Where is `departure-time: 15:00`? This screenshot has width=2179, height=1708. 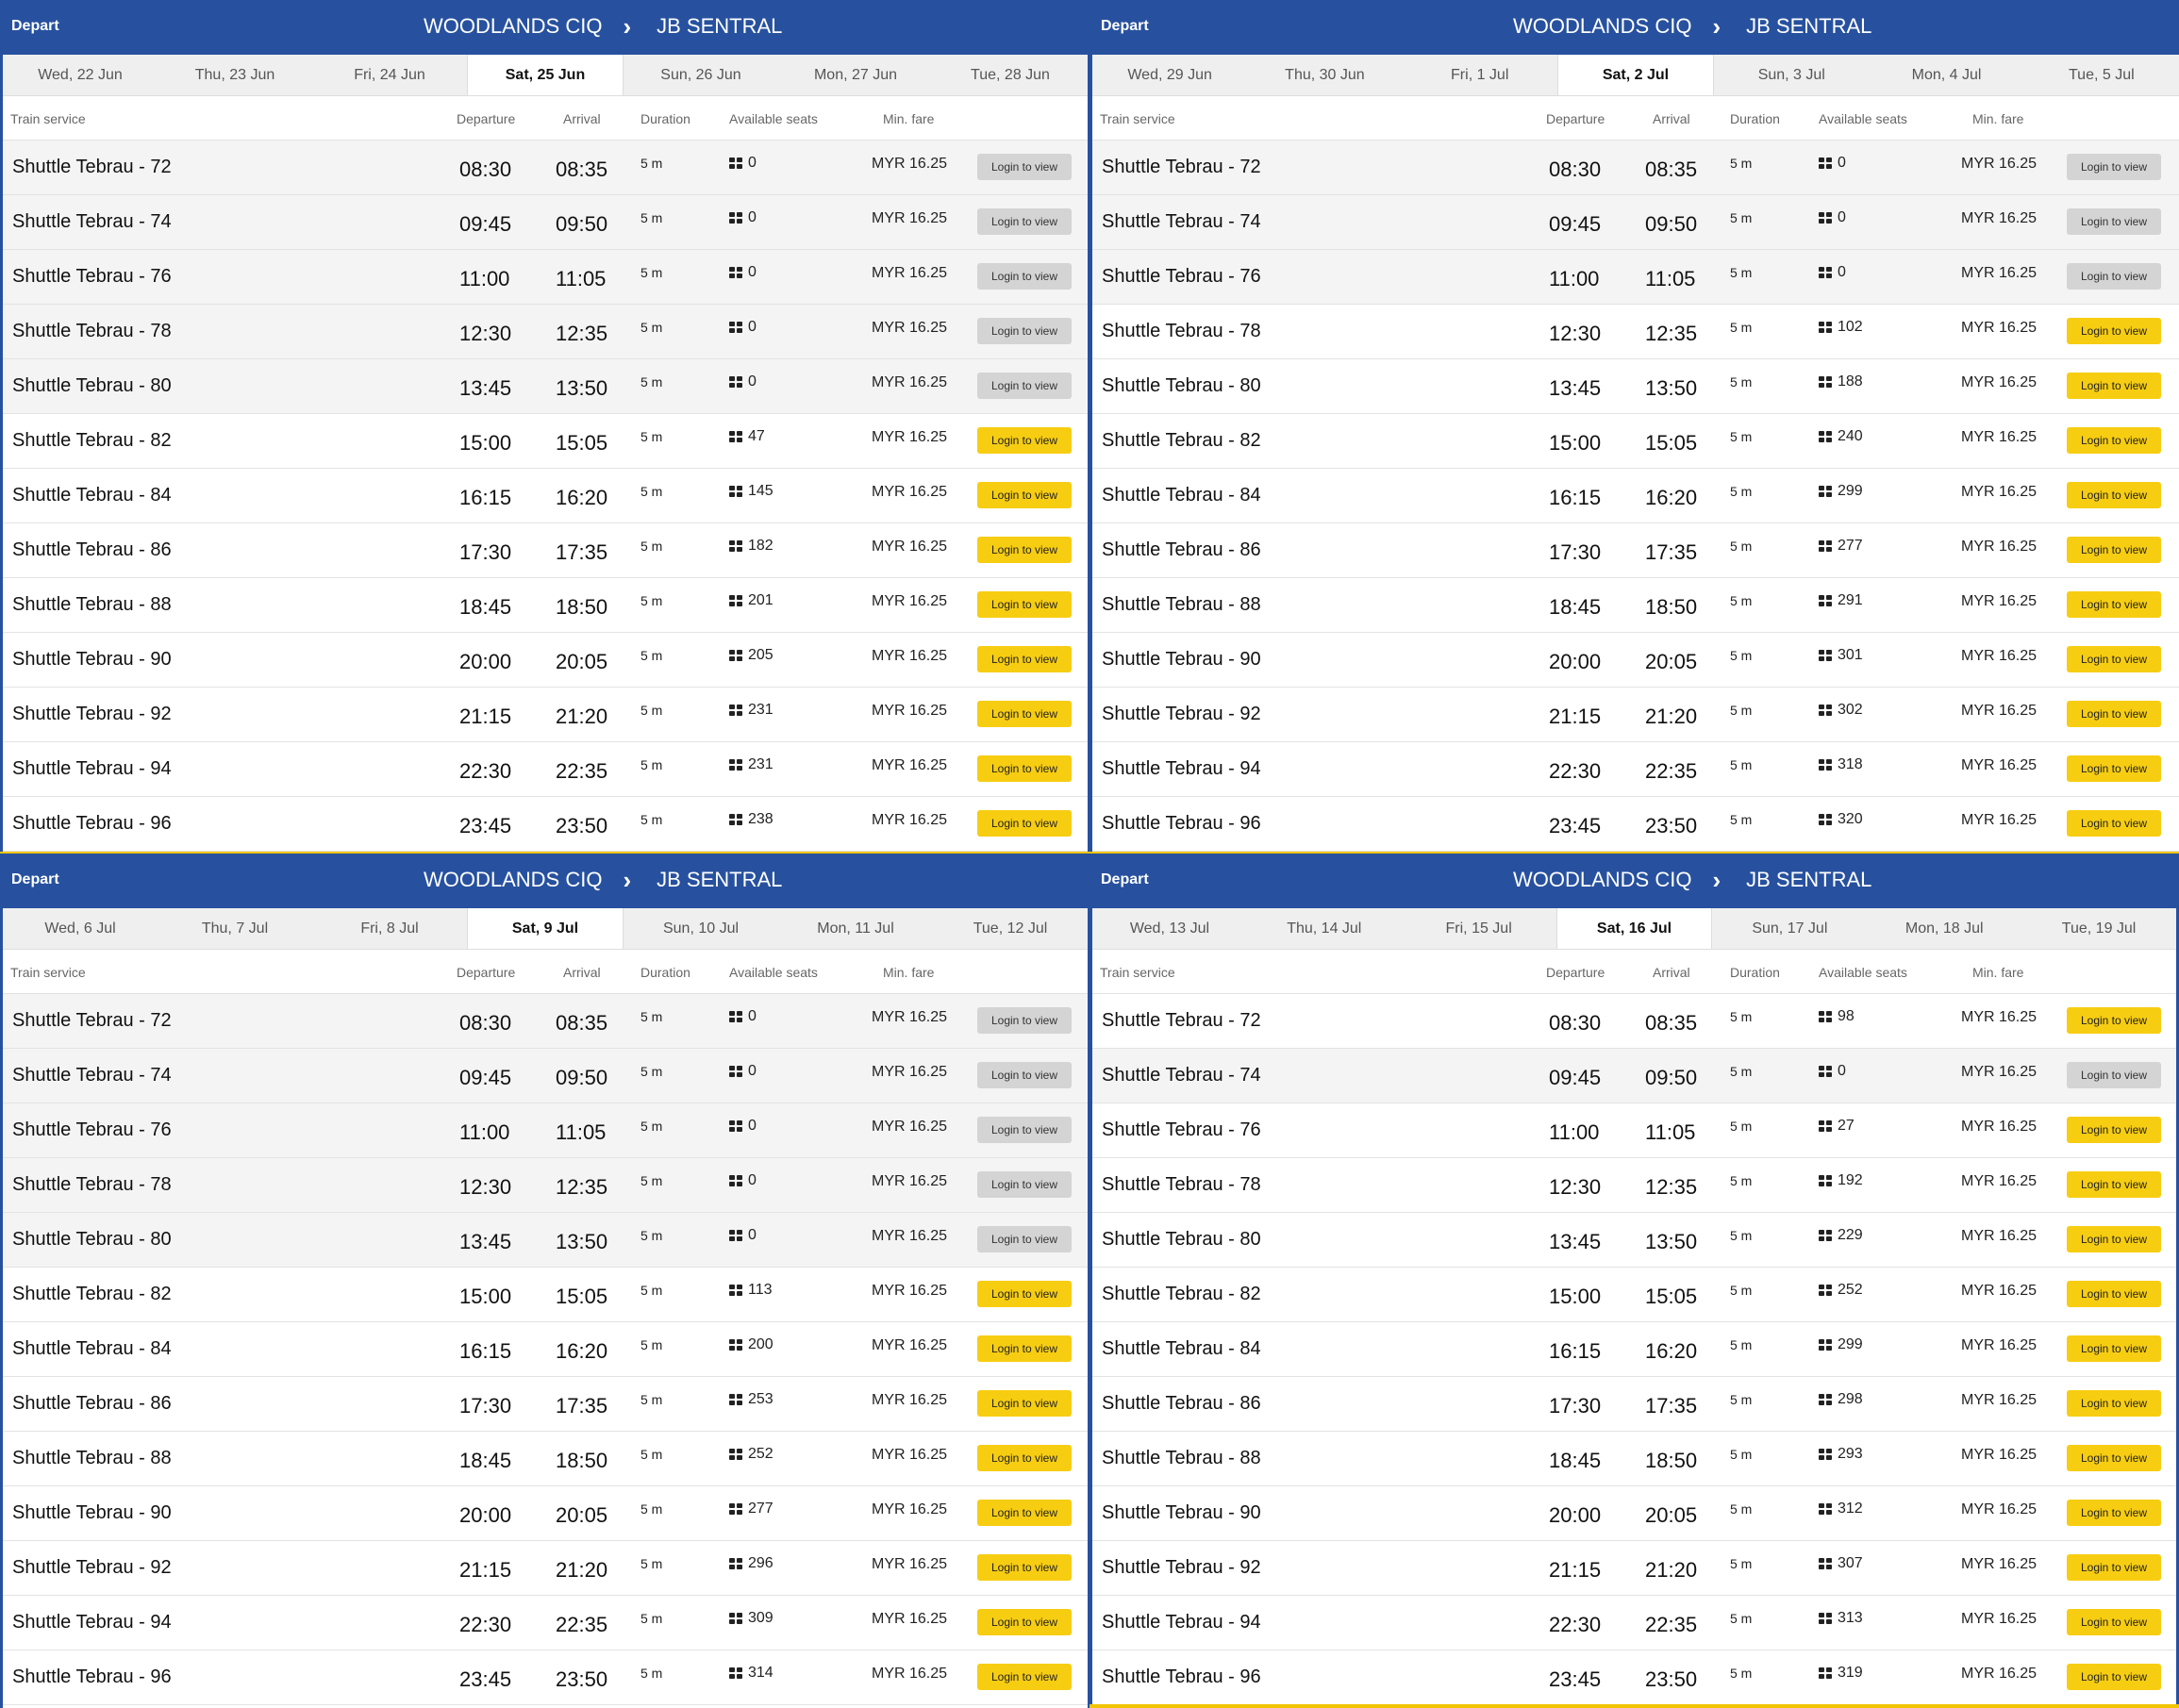 departure-time: 15:00 is located at coordinates (1575, 443).